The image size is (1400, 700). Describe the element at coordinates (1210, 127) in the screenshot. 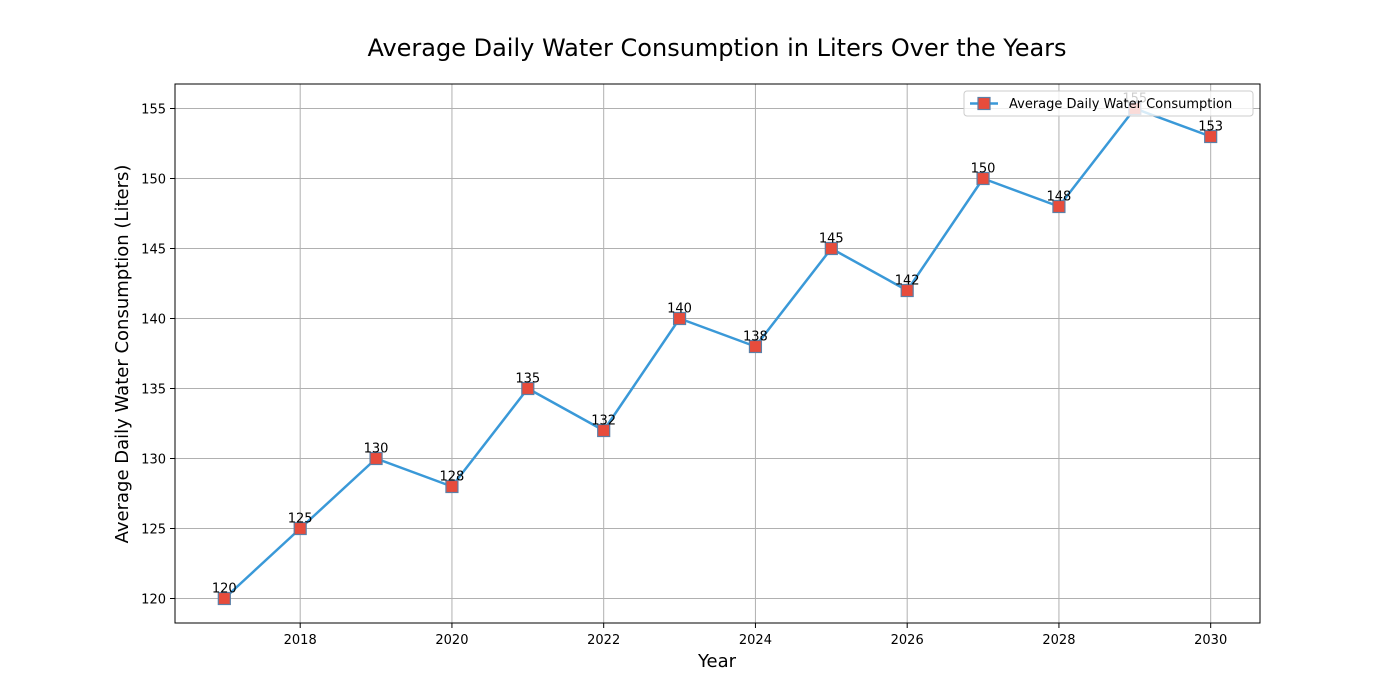

I see `data-label: 153` at that location.